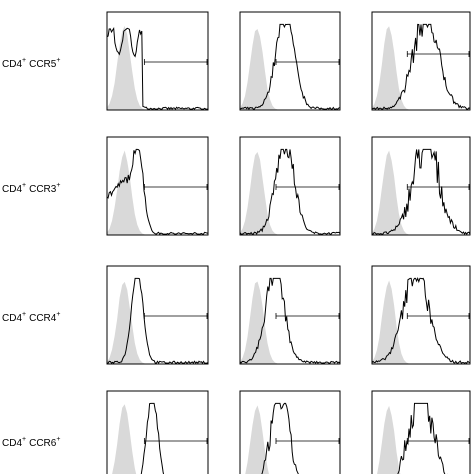 This screenshot has height=474, width=474. What do you see at coordinates (43, 189) in the screenshot?
I see `marker-name: CCR3` at bounding box center [43, 189].